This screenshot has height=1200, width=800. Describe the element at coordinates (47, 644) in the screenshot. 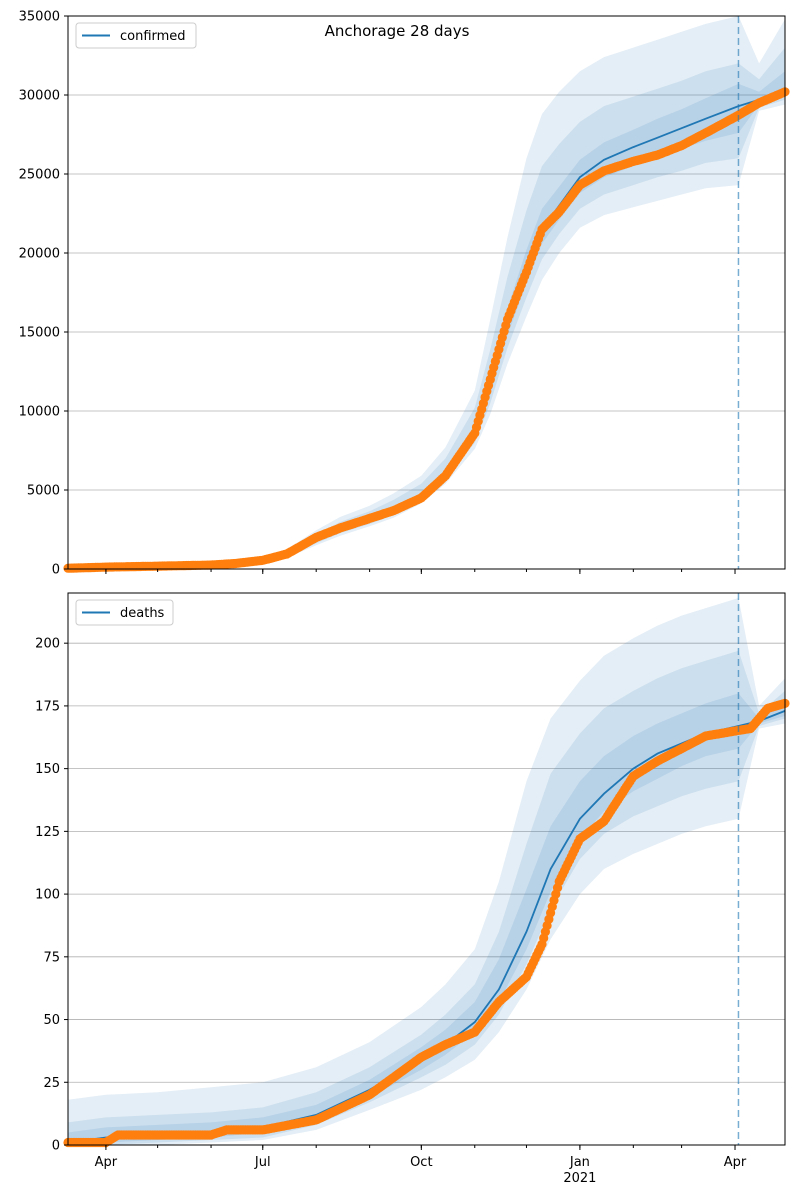

I see `y-tick-label: 200` at that location.